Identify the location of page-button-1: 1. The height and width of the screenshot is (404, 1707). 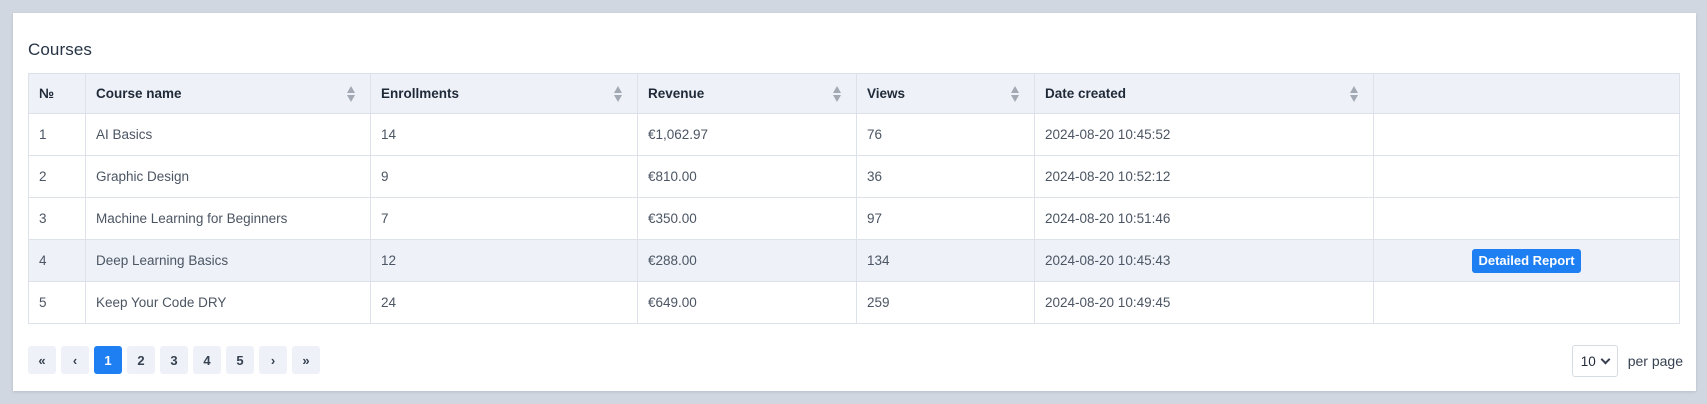
(108, 360).